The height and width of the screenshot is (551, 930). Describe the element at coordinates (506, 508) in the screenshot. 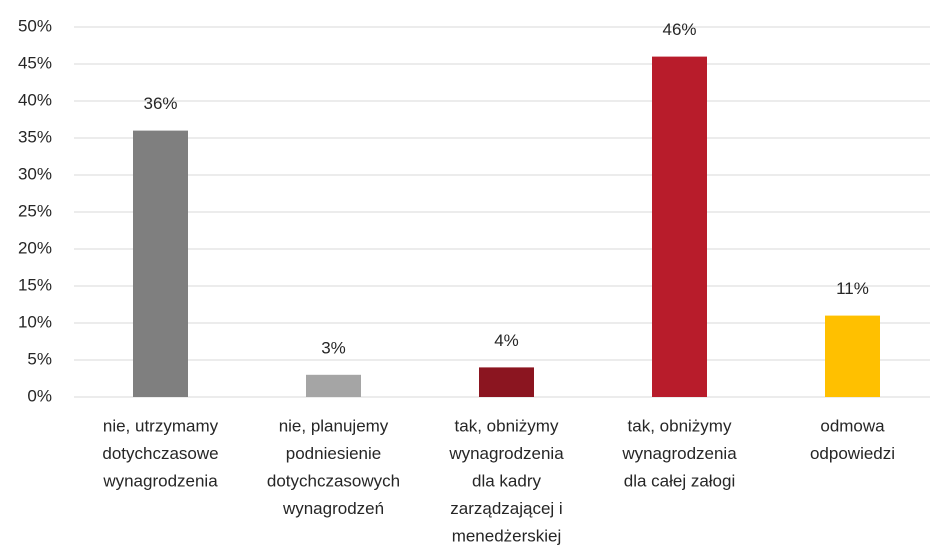

I see `x-tick-label: zarządzającej i` at that location.